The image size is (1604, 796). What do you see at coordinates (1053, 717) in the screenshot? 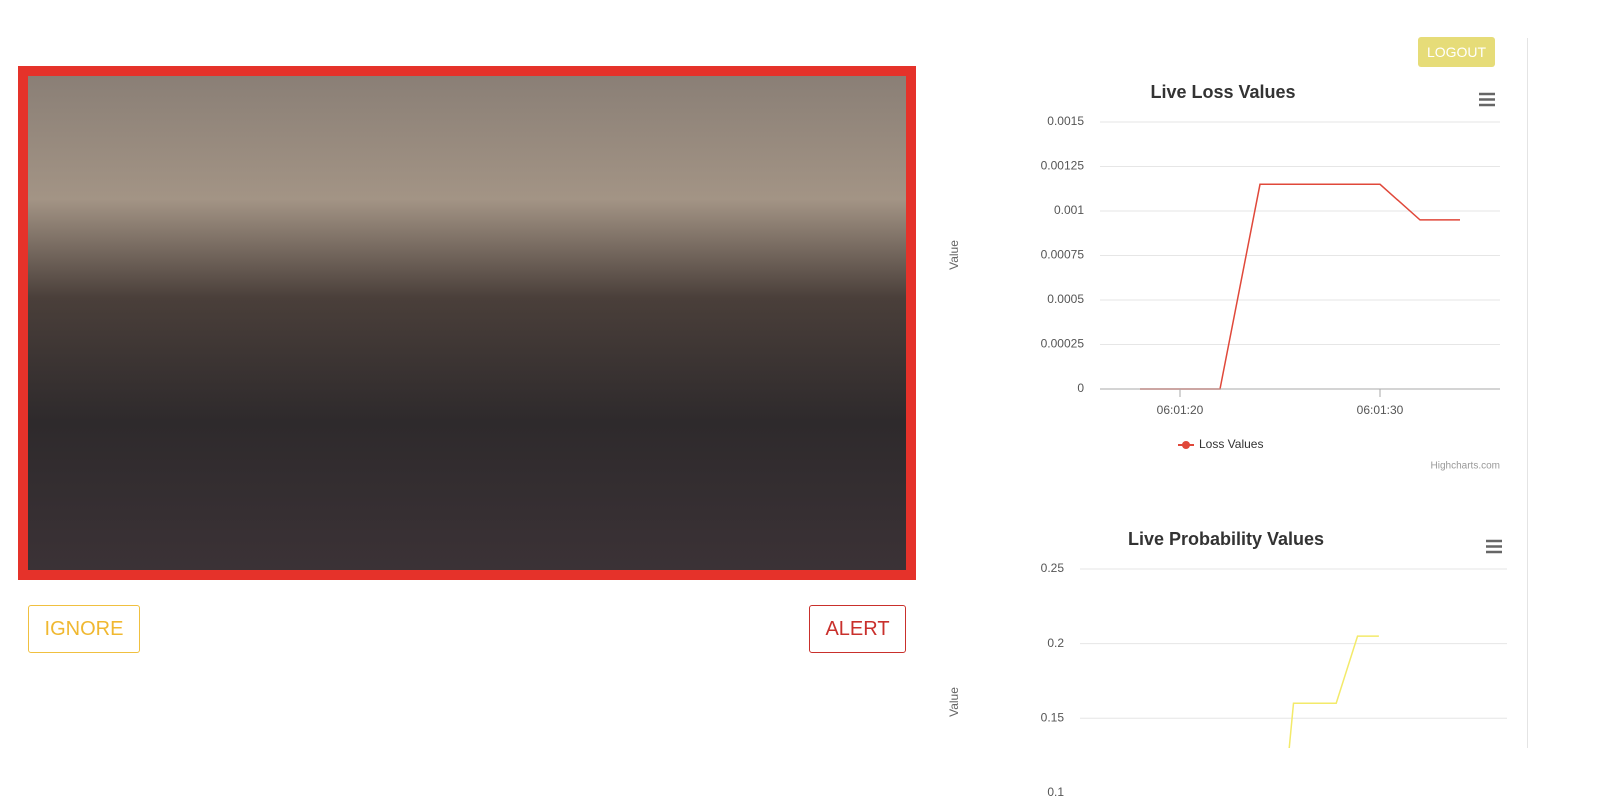
I see `y-tick-label: 0.15` at bounding box center [1053, 717].